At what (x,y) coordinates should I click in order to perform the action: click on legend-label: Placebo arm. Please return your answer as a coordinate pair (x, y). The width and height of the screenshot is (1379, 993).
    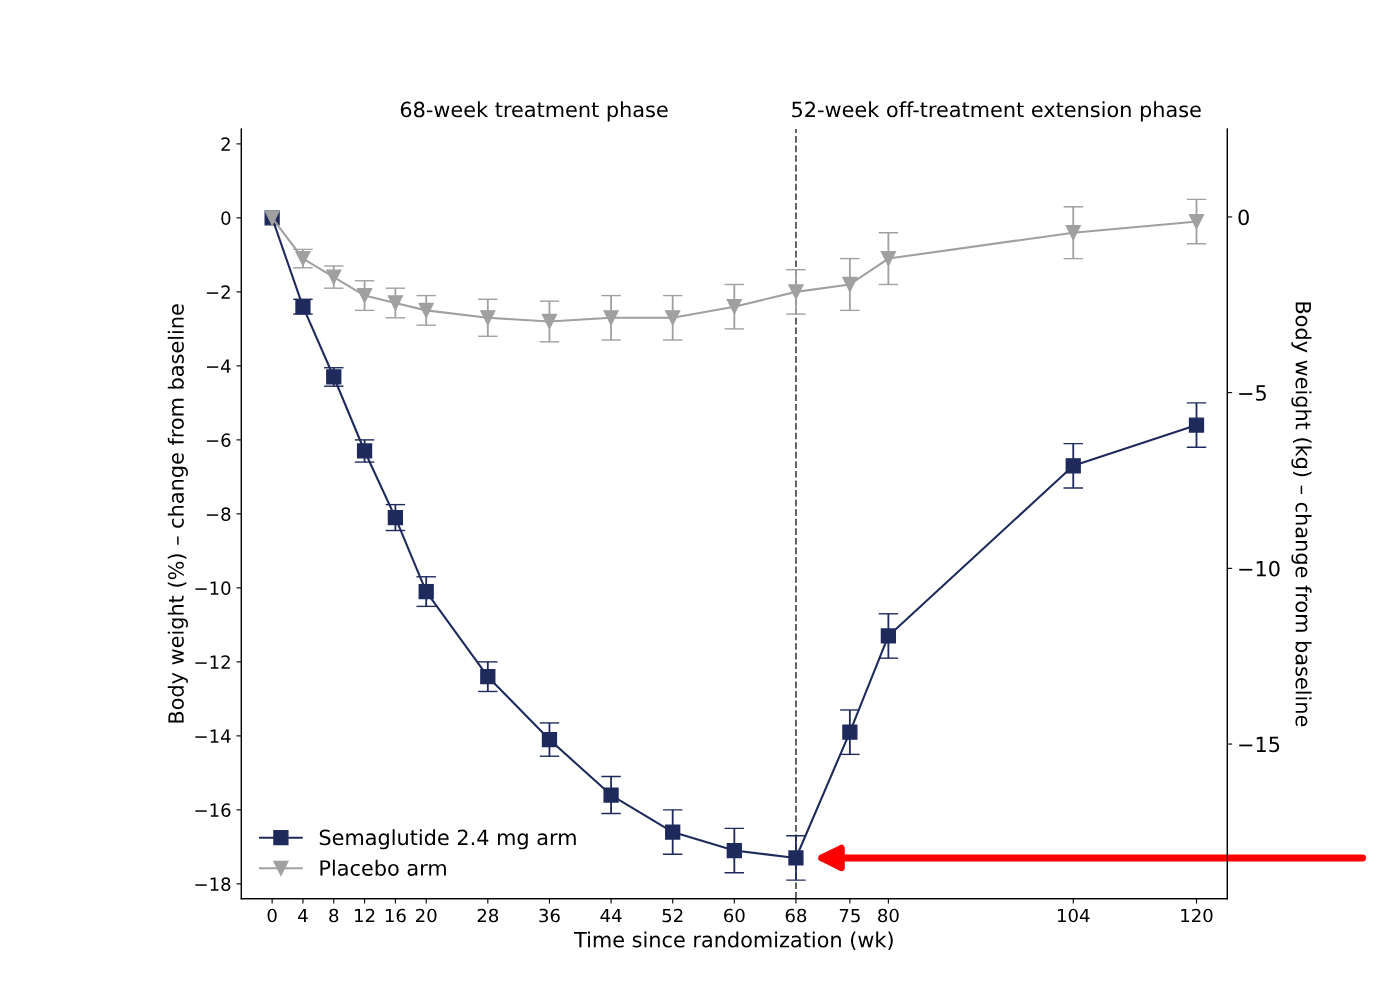
    Looking at the image, I should click on (383, 867).